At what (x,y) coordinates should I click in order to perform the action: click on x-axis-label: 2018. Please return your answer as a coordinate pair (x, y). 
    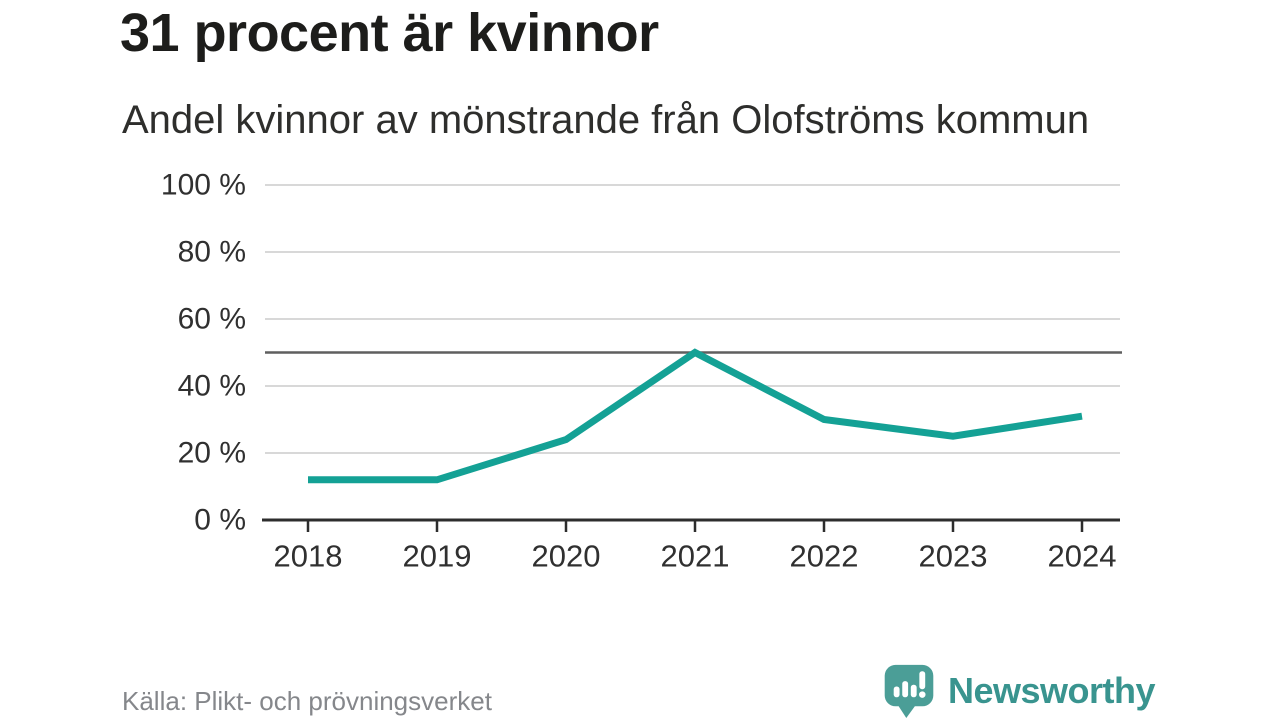
    Looking at the image, I should click on (308, 556).